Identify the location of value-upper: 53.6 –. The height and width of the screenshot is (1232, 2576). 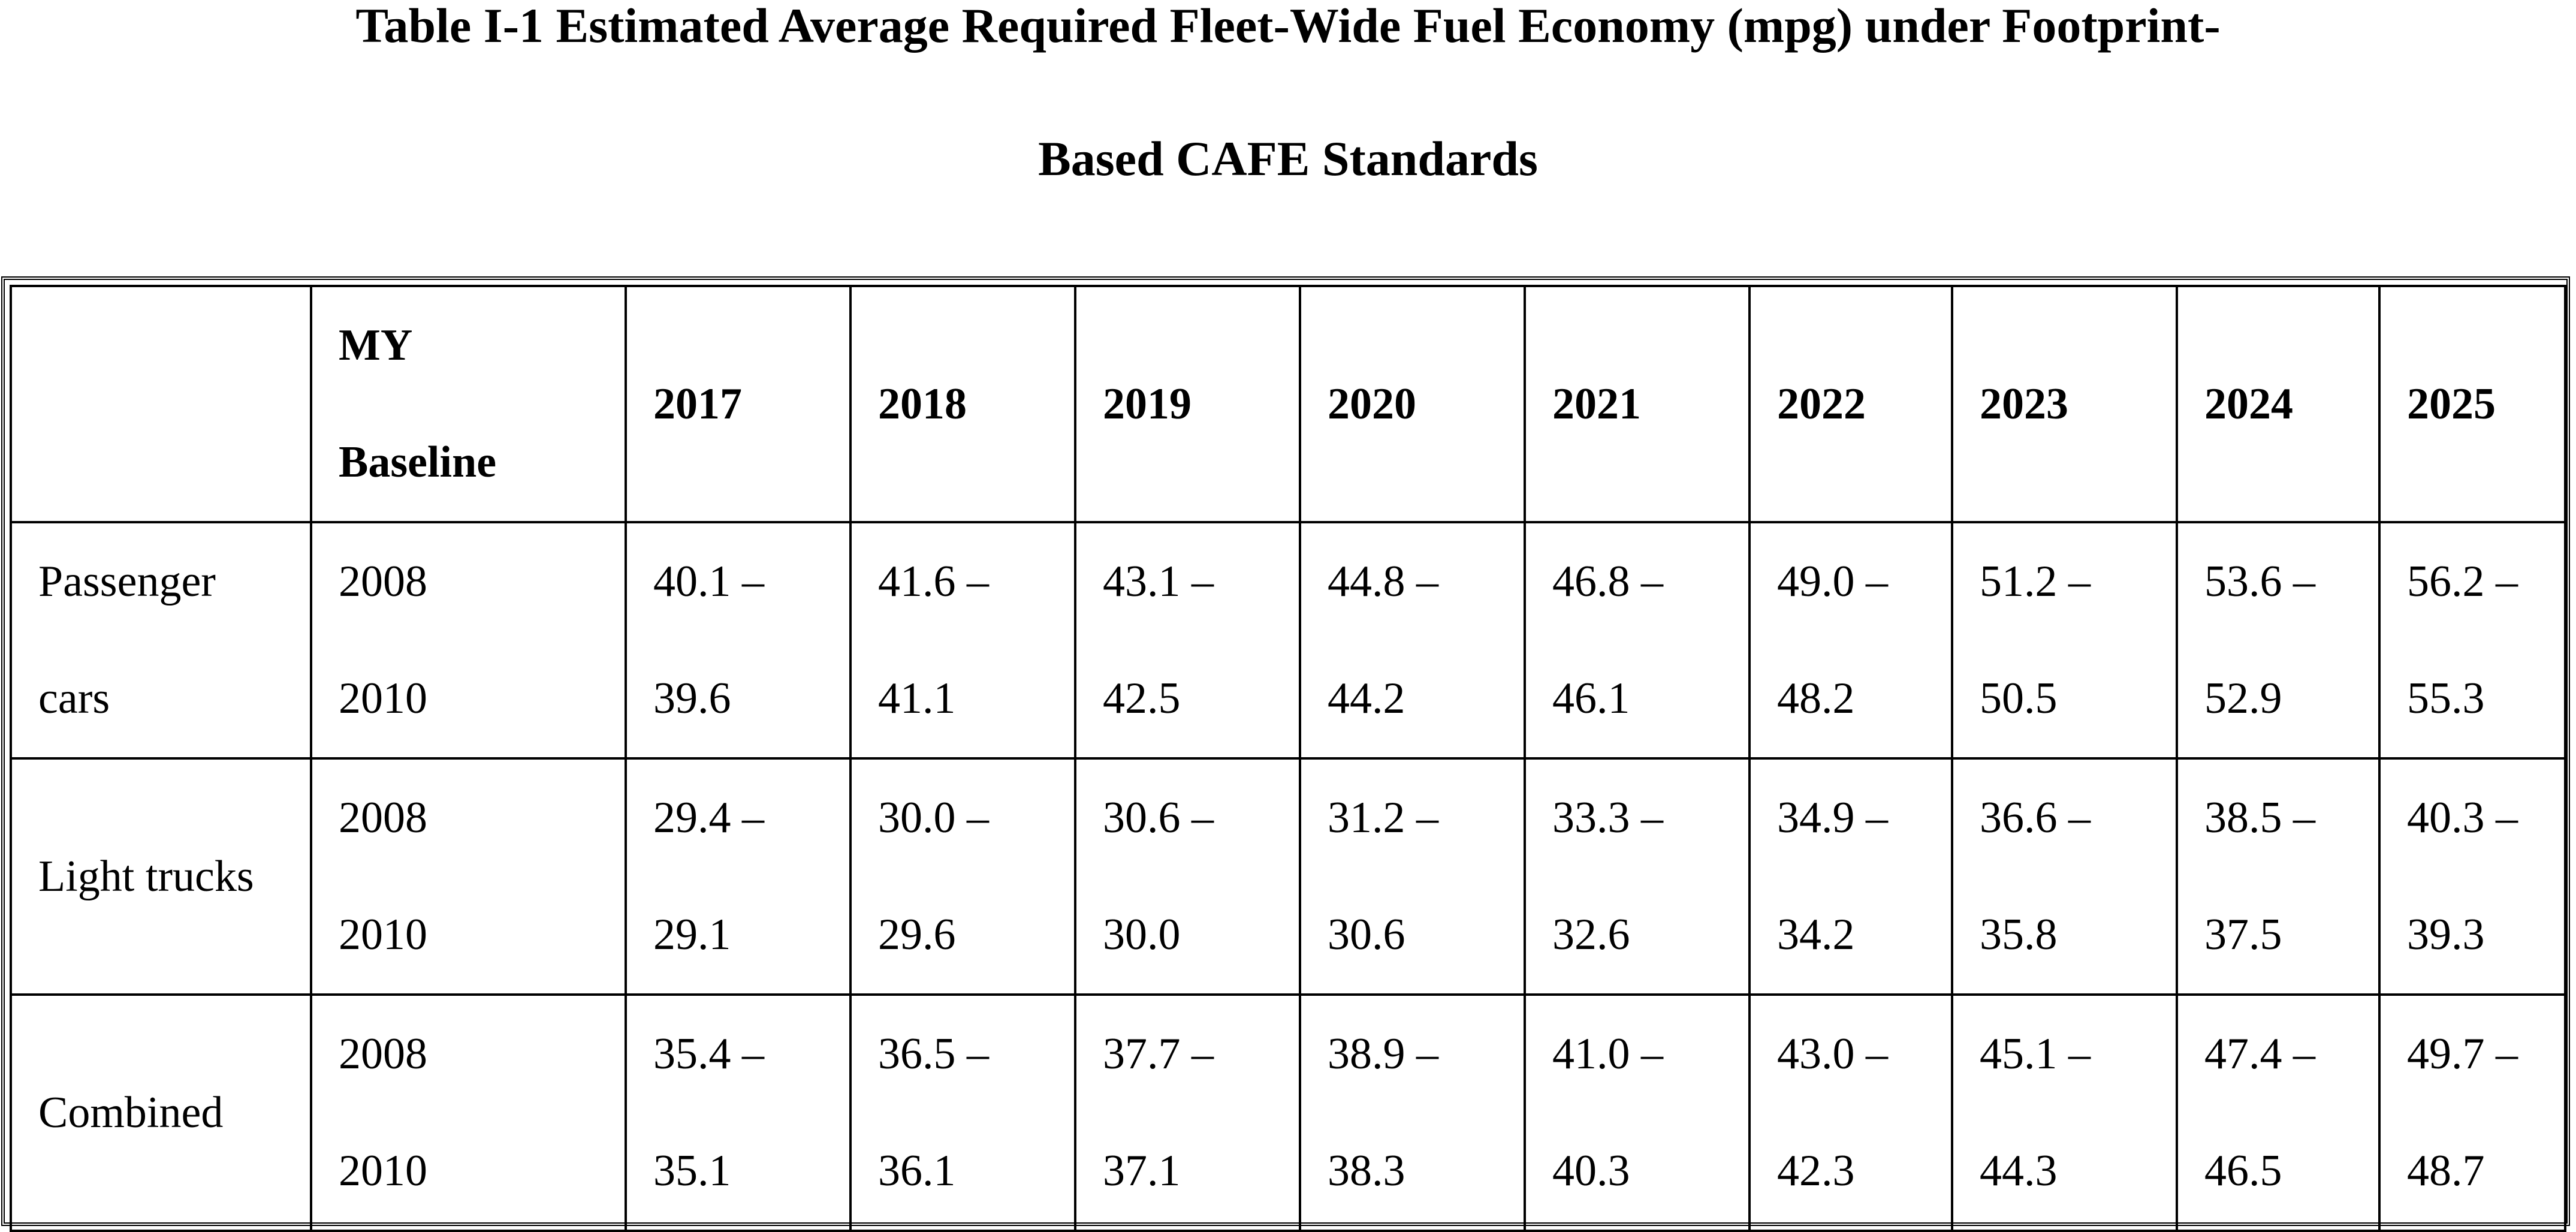
(2259, 581).